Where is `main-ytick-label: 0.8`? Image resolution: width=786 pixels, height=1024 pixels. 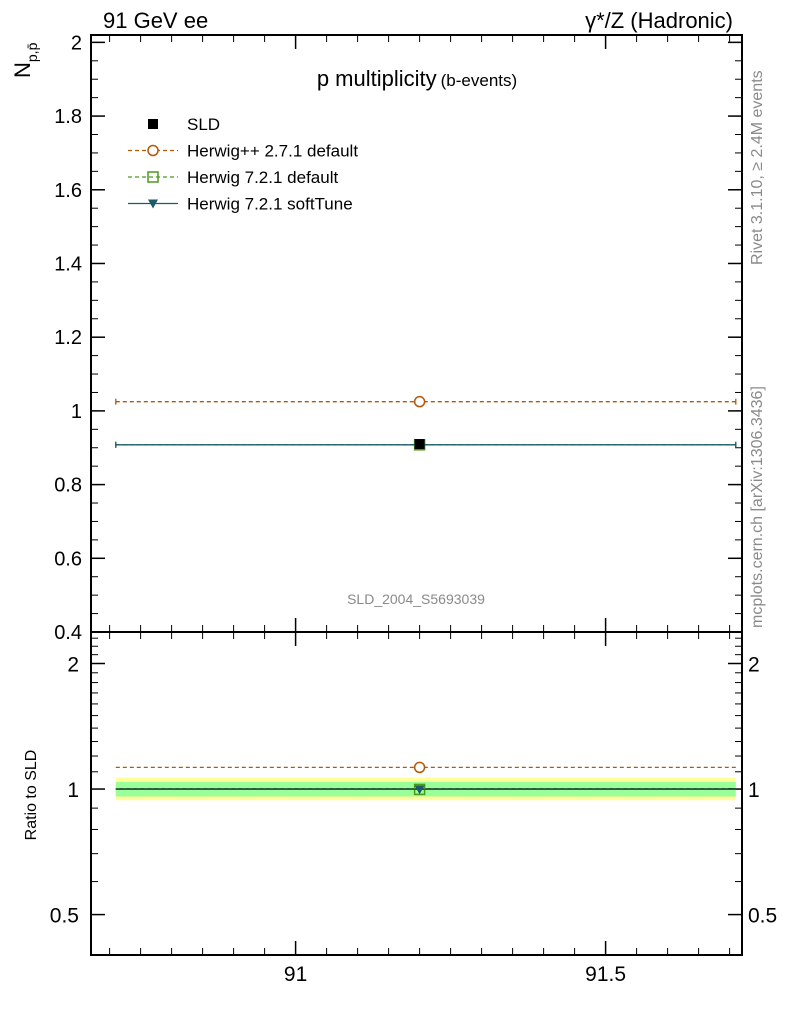
main-ytick-label: 0.8 is located at coordinates (68, 486).